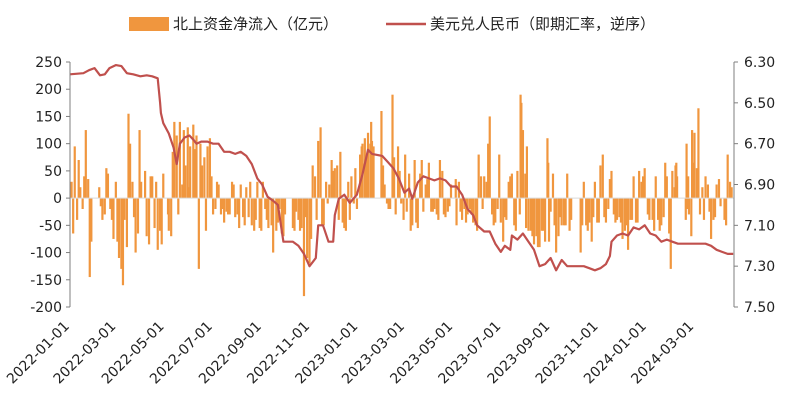 Image resolution: width=787 pixels, height=420 pixels. I want to click on y-left-tick-label: 250, so click(48, 63).